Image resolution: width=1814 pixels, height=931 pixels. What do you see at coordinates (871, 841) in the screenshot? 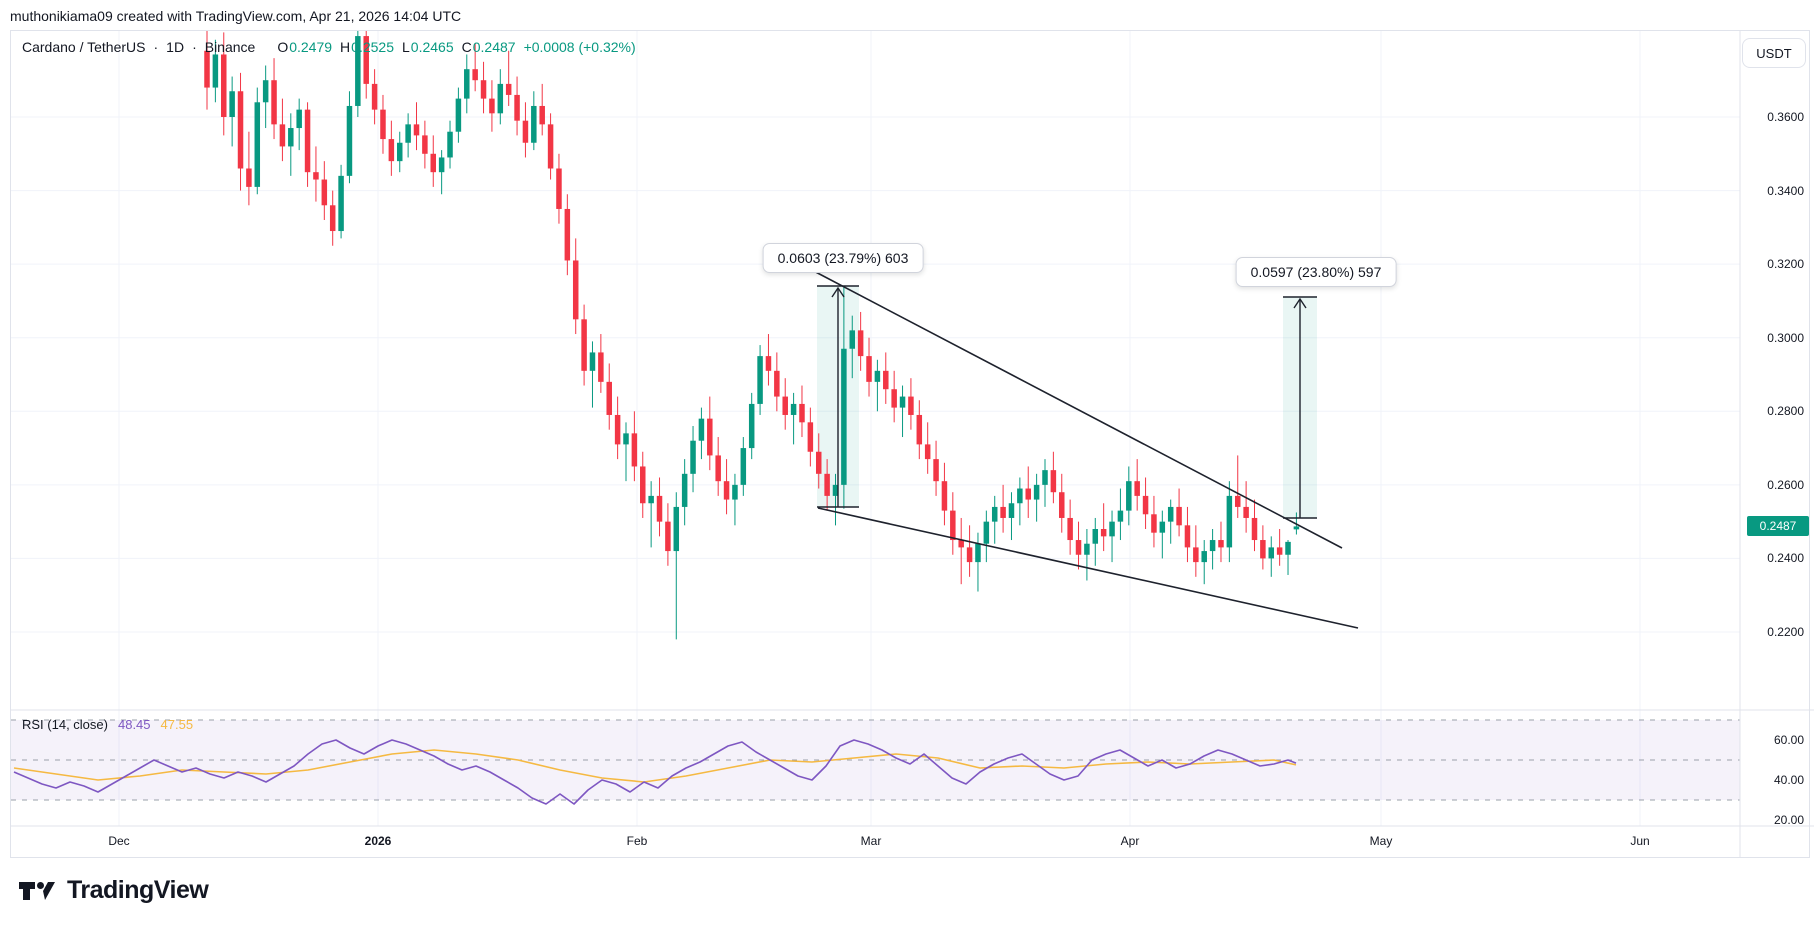
I see `time-tick-label: Mar` at bounding box center [871, 841].